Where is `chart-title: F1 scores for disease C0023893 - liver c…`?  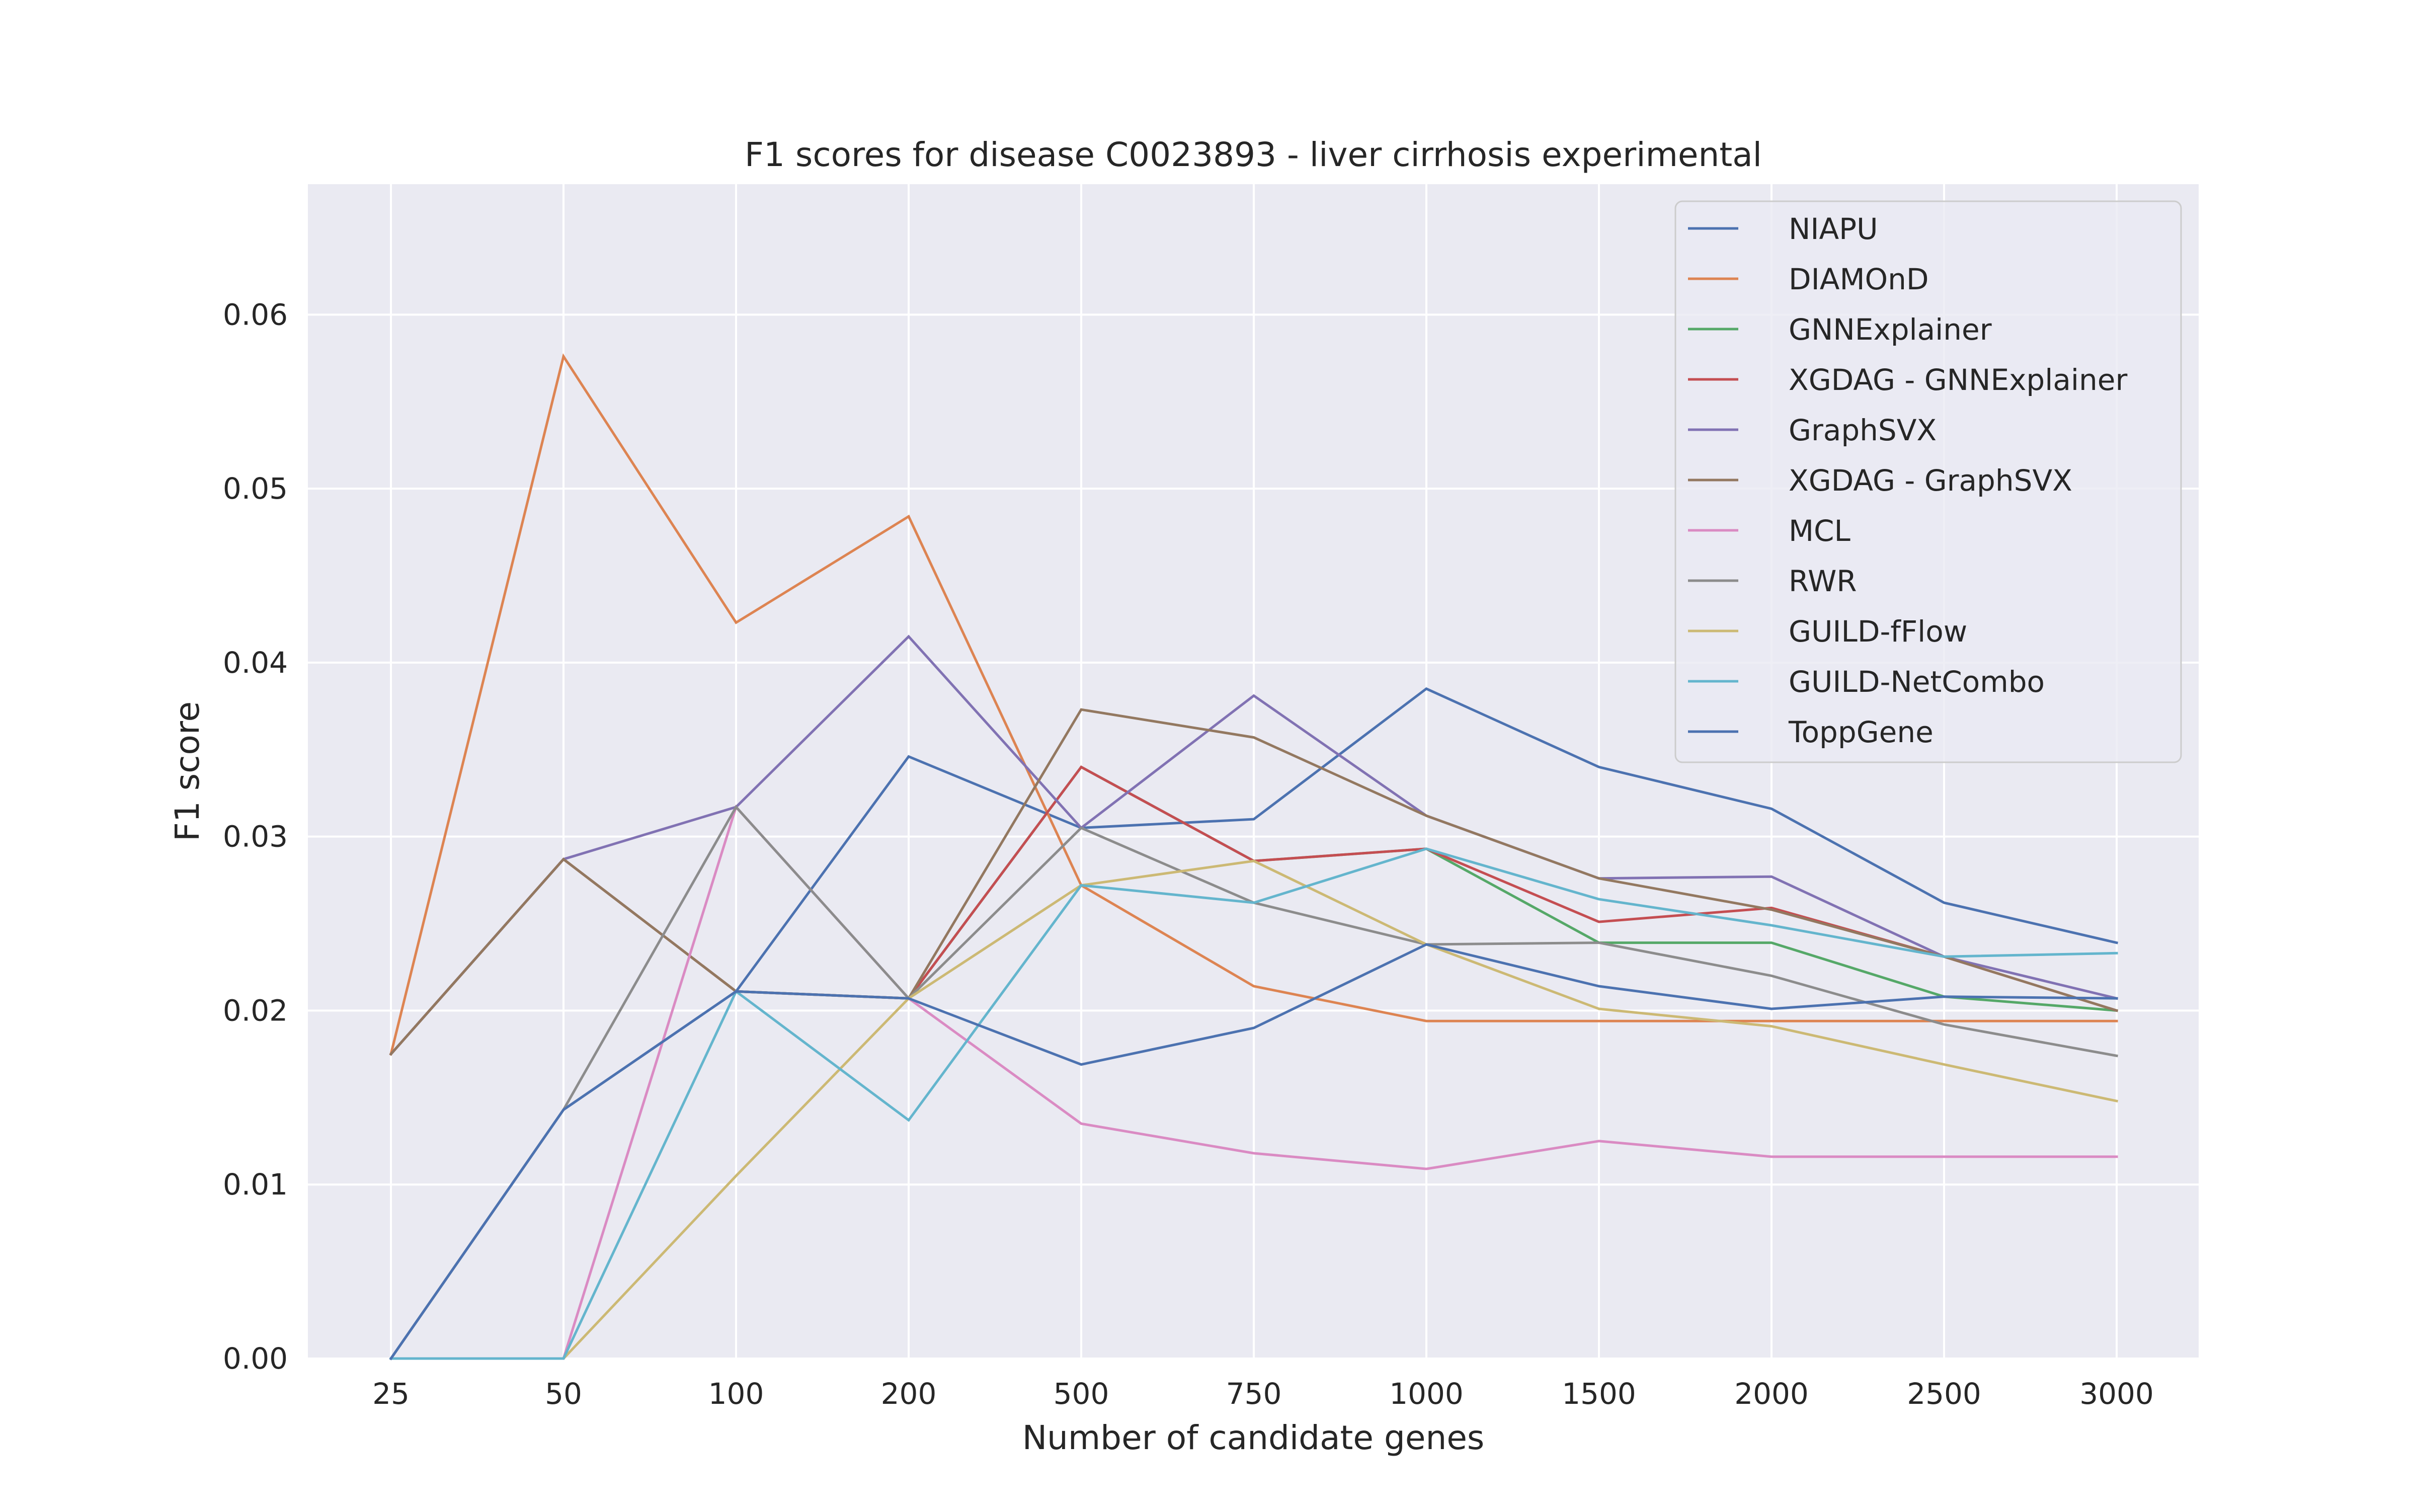 chart-title: F1 scores for disease C0023893 - liver c… is located at coordinates (1254, 154).